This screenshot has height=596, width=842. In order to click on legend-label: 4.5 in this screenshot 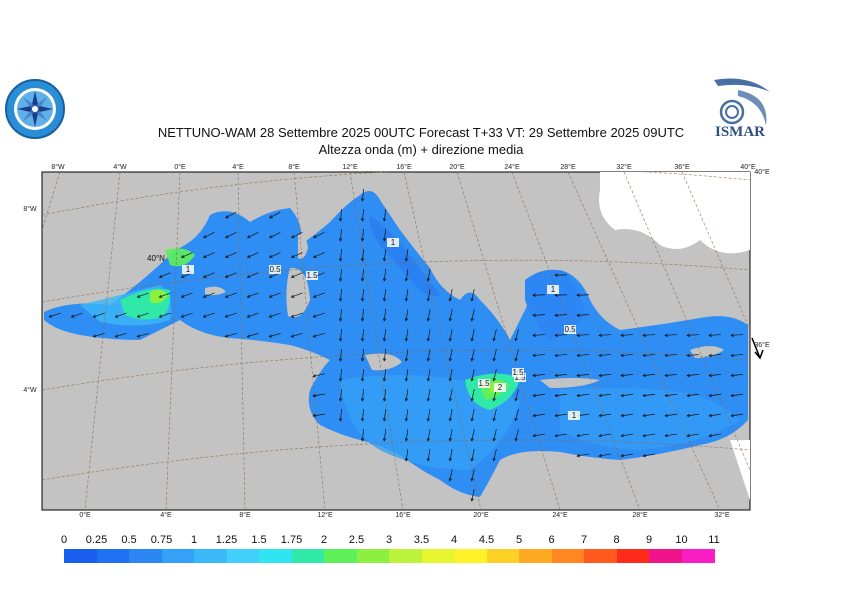, I will do `click(486, 540)`.